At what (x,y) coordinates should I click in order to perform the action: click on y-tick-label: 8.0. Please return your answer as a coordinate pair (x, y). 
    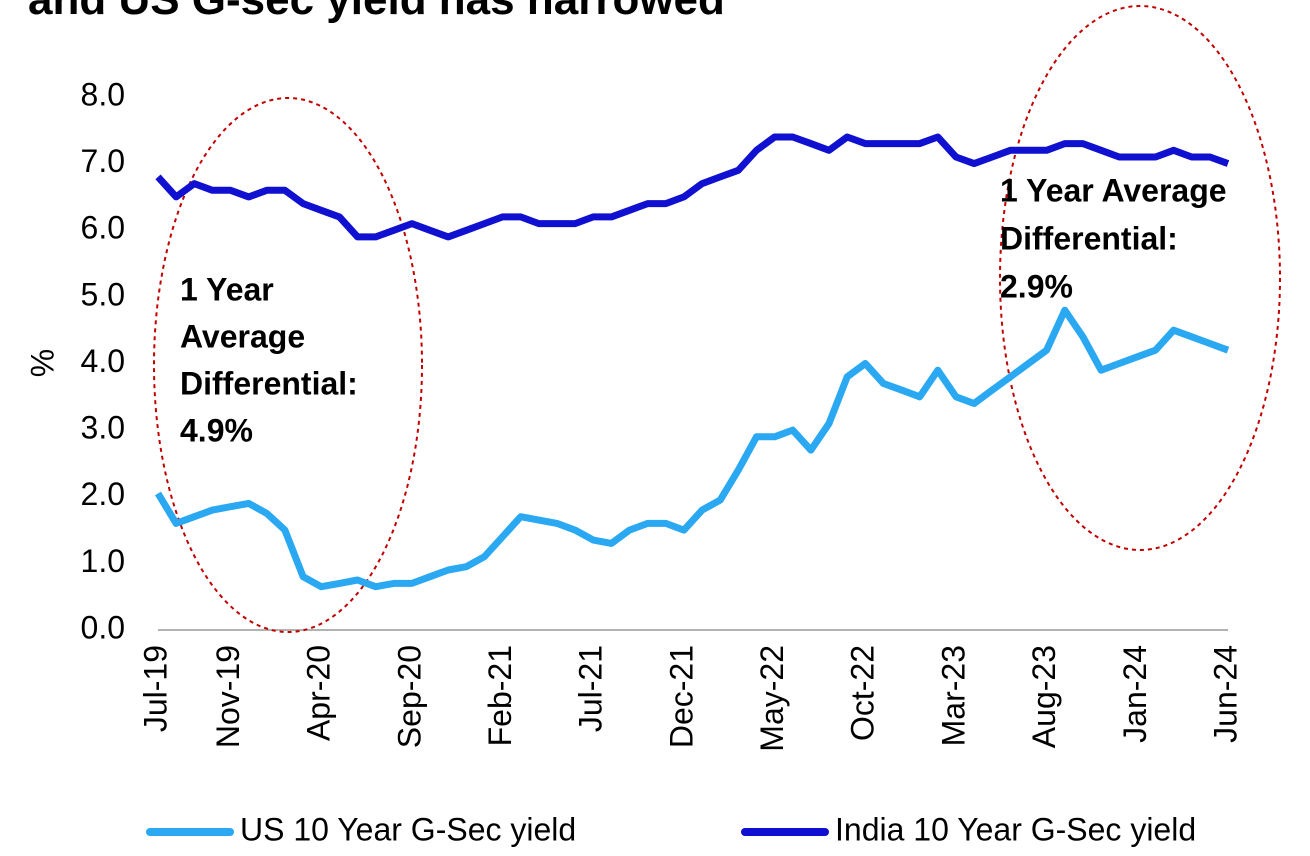
    Looking at the image, I should click on (103, 94).